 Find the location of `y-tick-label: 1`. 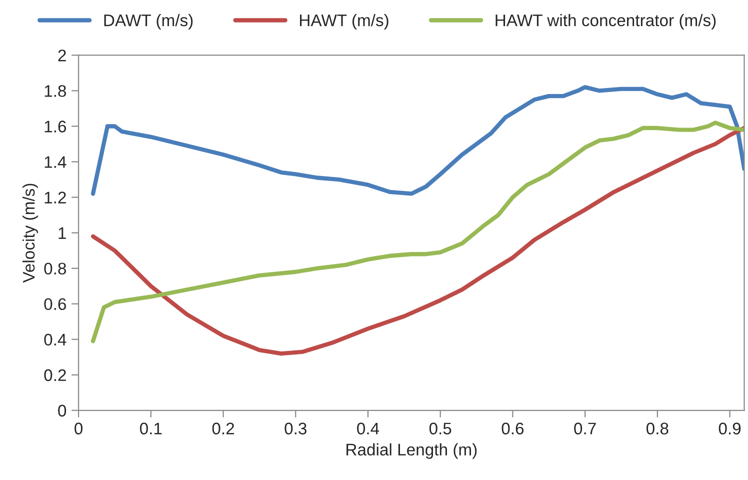

y-tick-label: 1 is located at coordinates (62, 233).